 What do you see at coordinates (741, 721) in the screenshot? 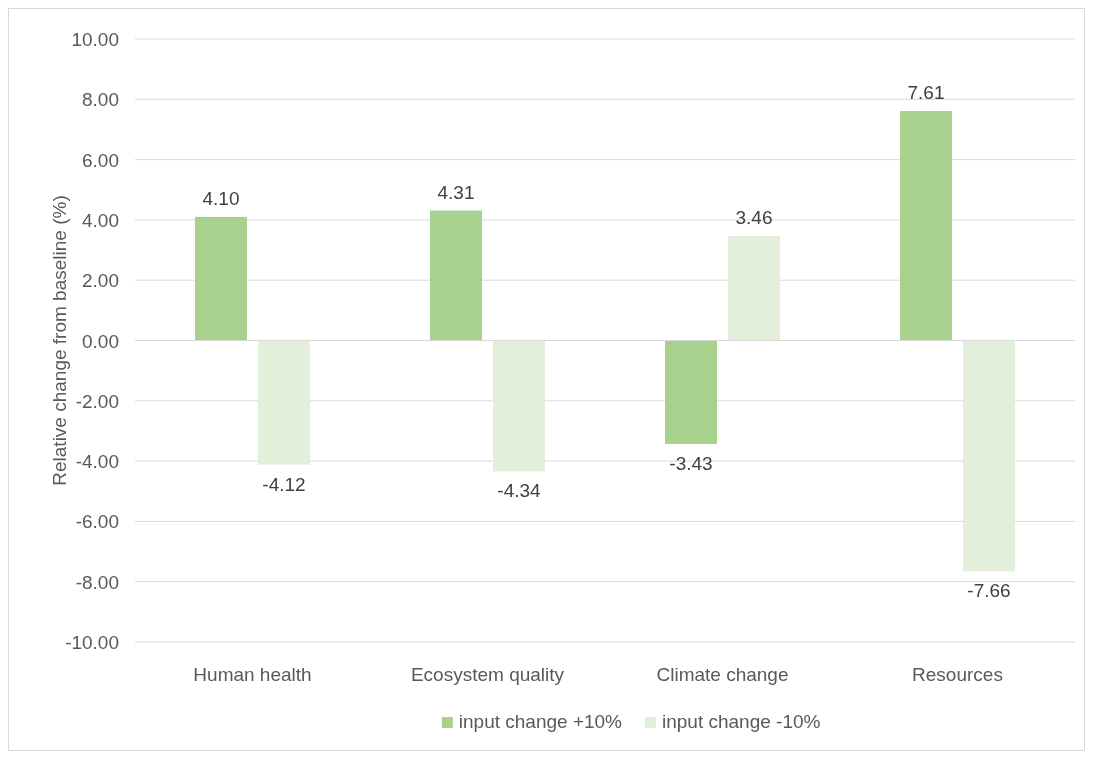
I see `legend-label: input change -10%` at bounding box center [741, 721].